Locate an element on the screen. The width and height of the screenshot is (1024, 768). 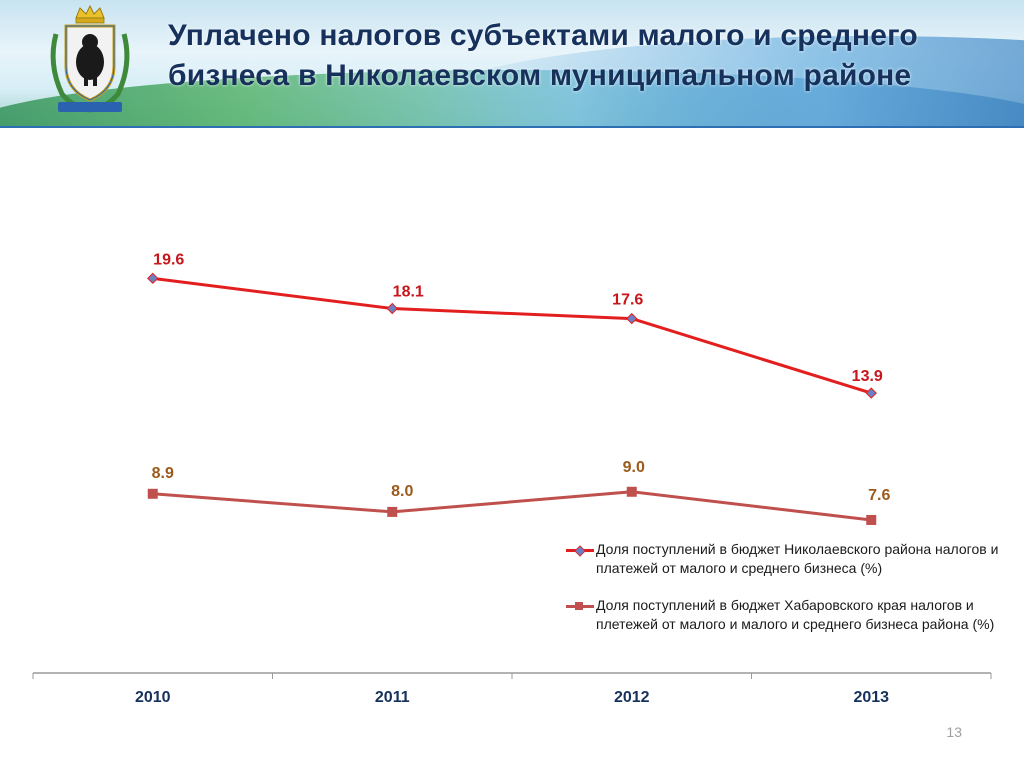
x-tick-label-2011: 2011 is located at coordinates (392, 697).